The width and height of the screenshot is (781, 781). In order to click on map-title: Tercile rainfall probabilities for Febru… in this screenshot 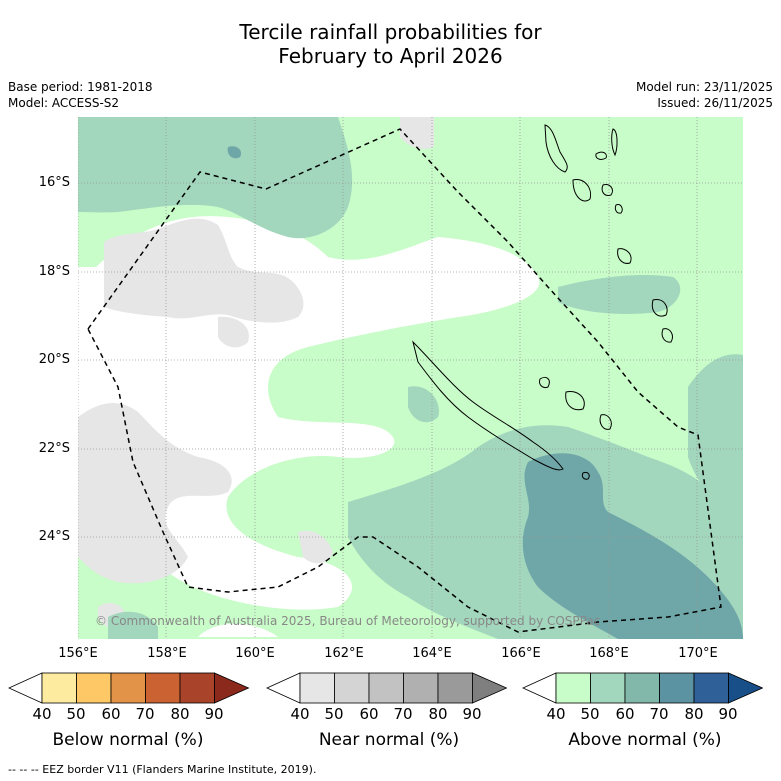, I will do `click(390, 44)`.